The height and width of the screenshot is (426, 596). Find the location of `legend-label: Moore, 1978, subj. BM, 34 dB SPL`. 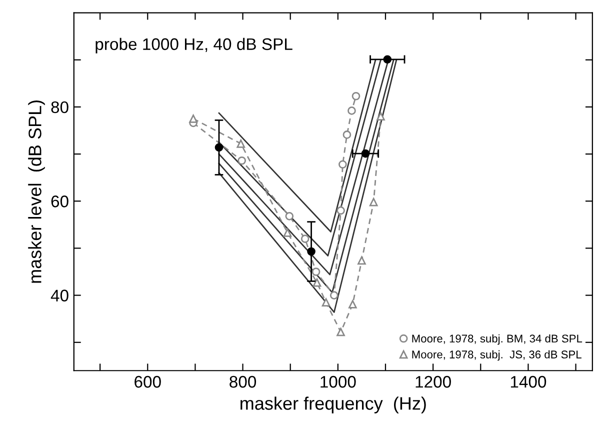

legend-label: Moore, 1978, subj. BM, 34 dB SPL is located at coordinates (497, 339).